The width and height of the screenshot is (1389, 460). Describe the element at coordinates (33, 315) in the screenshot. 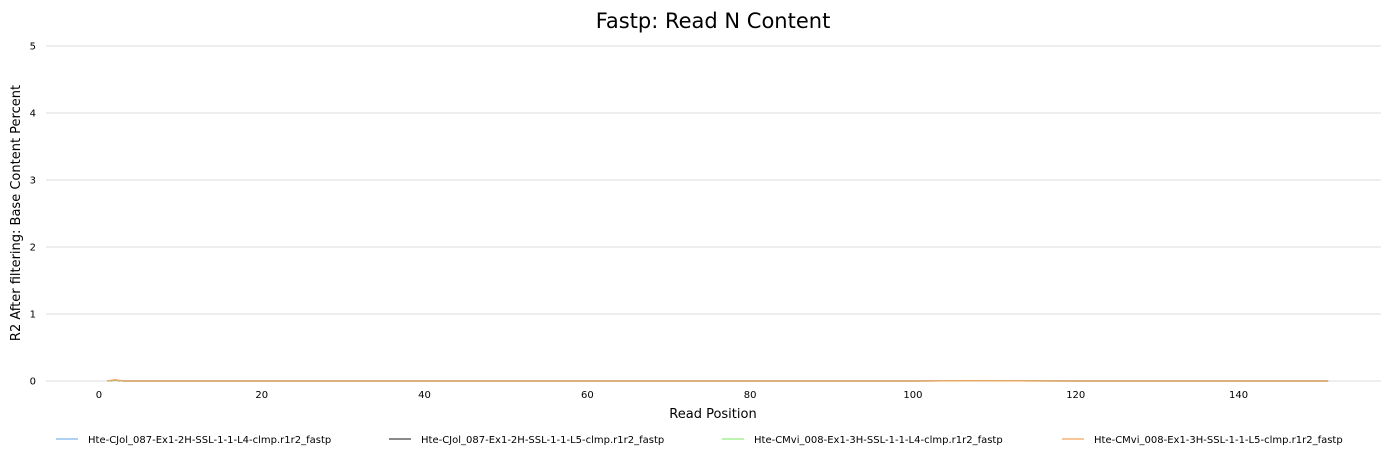

I see `y-tick-label: 1` at that location.